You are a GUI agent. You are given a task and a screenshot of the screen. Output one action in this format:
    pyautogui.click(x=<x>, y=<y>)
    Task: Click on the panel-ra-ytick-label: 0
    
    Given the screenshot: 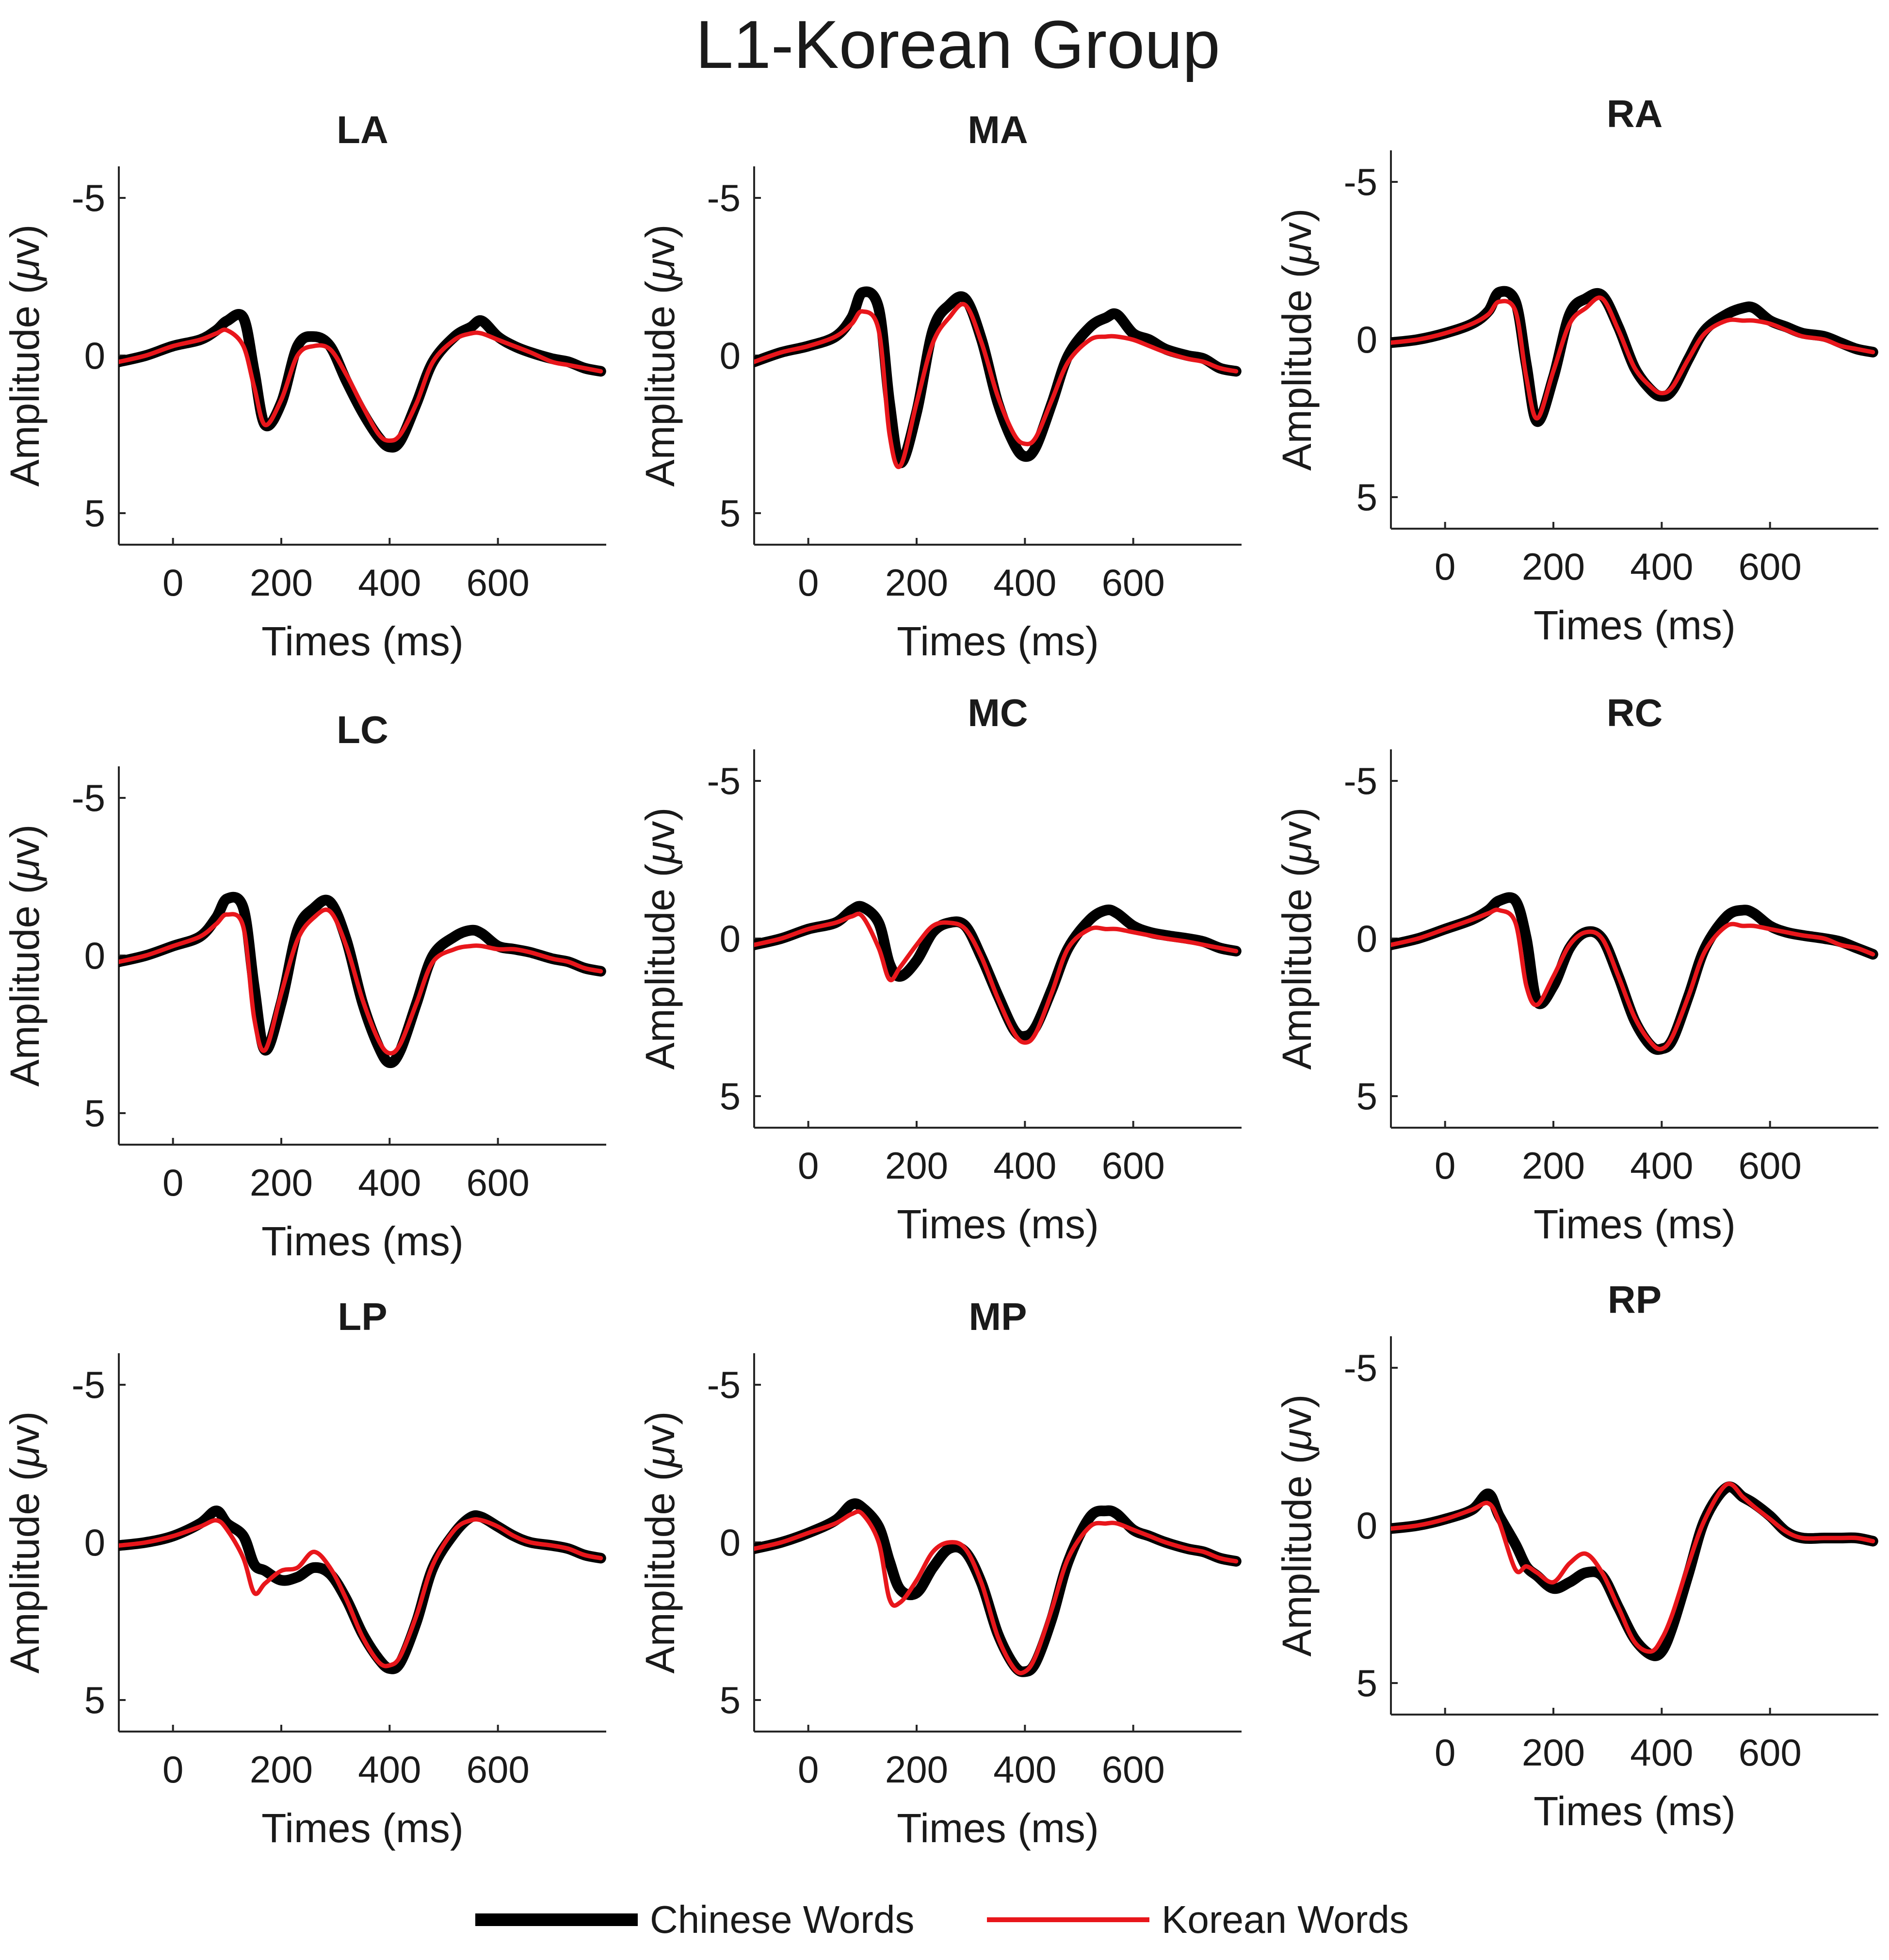 What is the action you would take?
    pyautogui.click(x=1366, y=339)
    